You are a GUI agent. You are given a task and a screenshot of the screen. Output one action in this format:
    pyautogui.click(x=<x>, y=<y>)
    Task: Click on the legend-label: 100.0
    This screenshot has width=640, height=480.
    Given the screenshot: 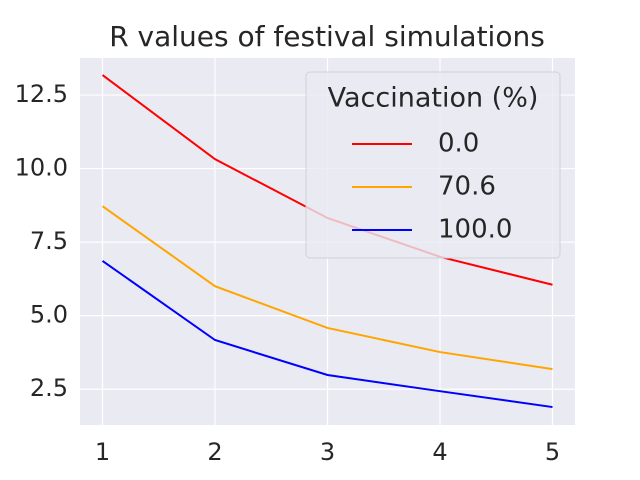 What is the action you would take?
    pyautogui.click(x=475, y=230)
    